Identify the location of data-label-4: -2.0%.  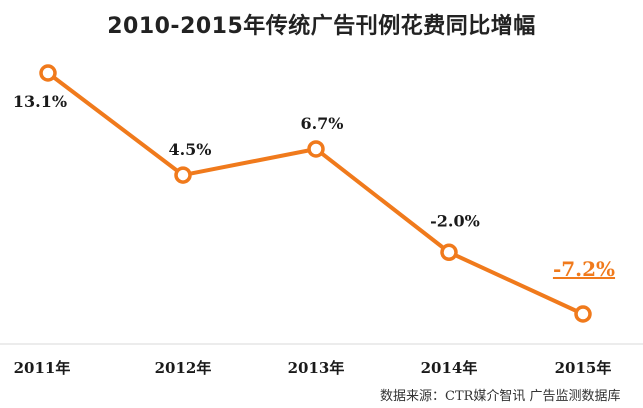
(455, 220).